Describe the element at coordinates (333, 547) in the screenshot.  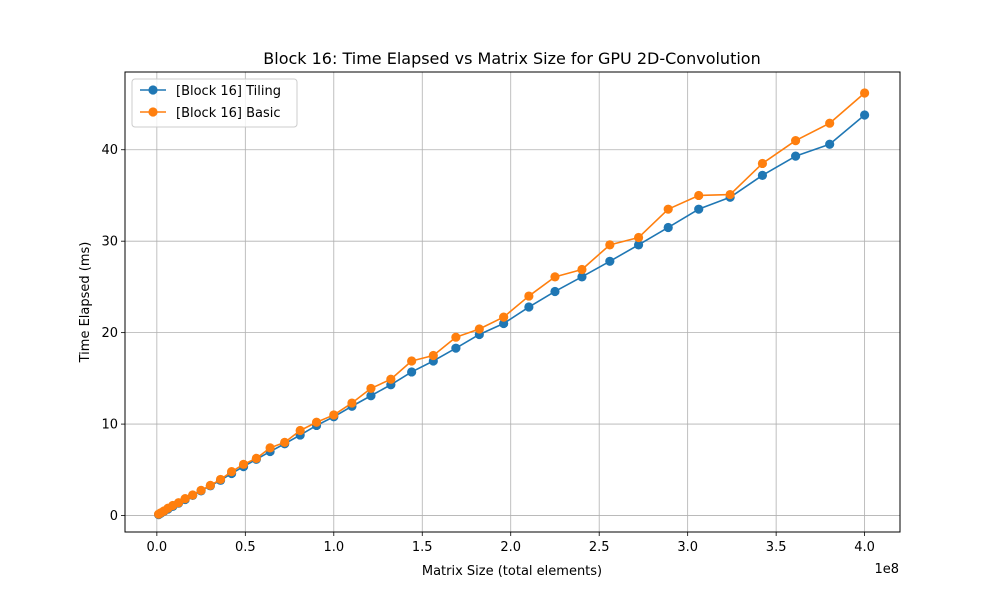
I see `x-tick-label: 1.0` at that location.